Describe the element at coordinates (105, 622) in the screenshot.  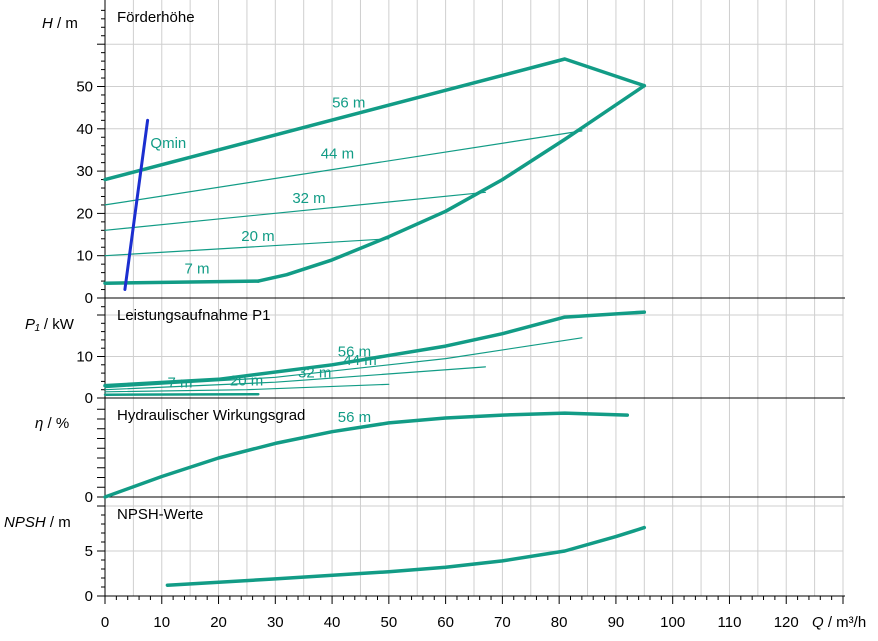
I see `x-tick-label: 0` at that location.